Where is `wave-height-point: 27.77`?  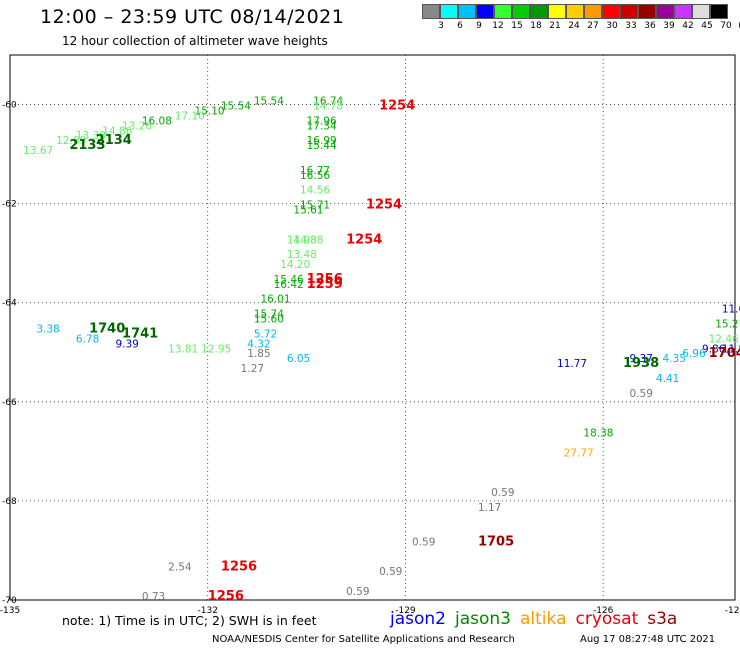 wave-height-point: 27.77 is located at coordinates (579, 453).